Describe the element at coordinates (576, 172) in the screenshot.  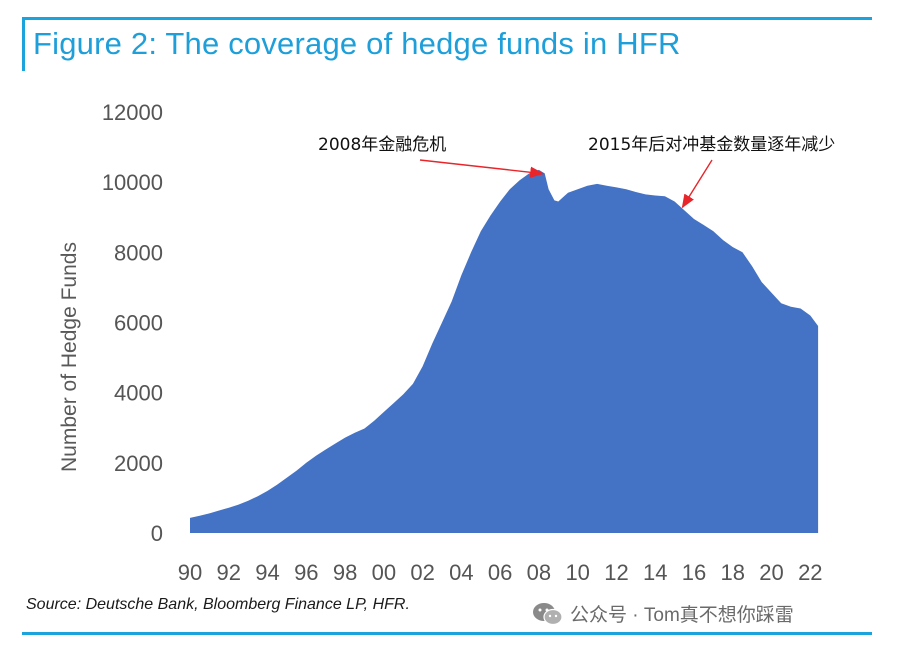
I see `annotations: 2008年金融危机 2015年后对冲基金数量逐年减少` at that location.